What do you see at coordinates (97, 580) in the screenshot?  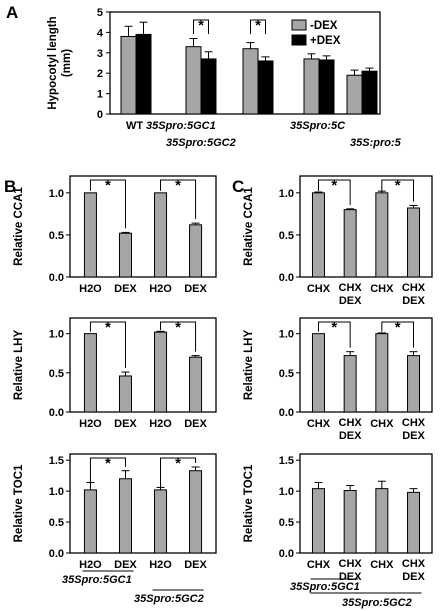 I see `group-label: 35Spro:5GC1` at bounding box center [97, 580].